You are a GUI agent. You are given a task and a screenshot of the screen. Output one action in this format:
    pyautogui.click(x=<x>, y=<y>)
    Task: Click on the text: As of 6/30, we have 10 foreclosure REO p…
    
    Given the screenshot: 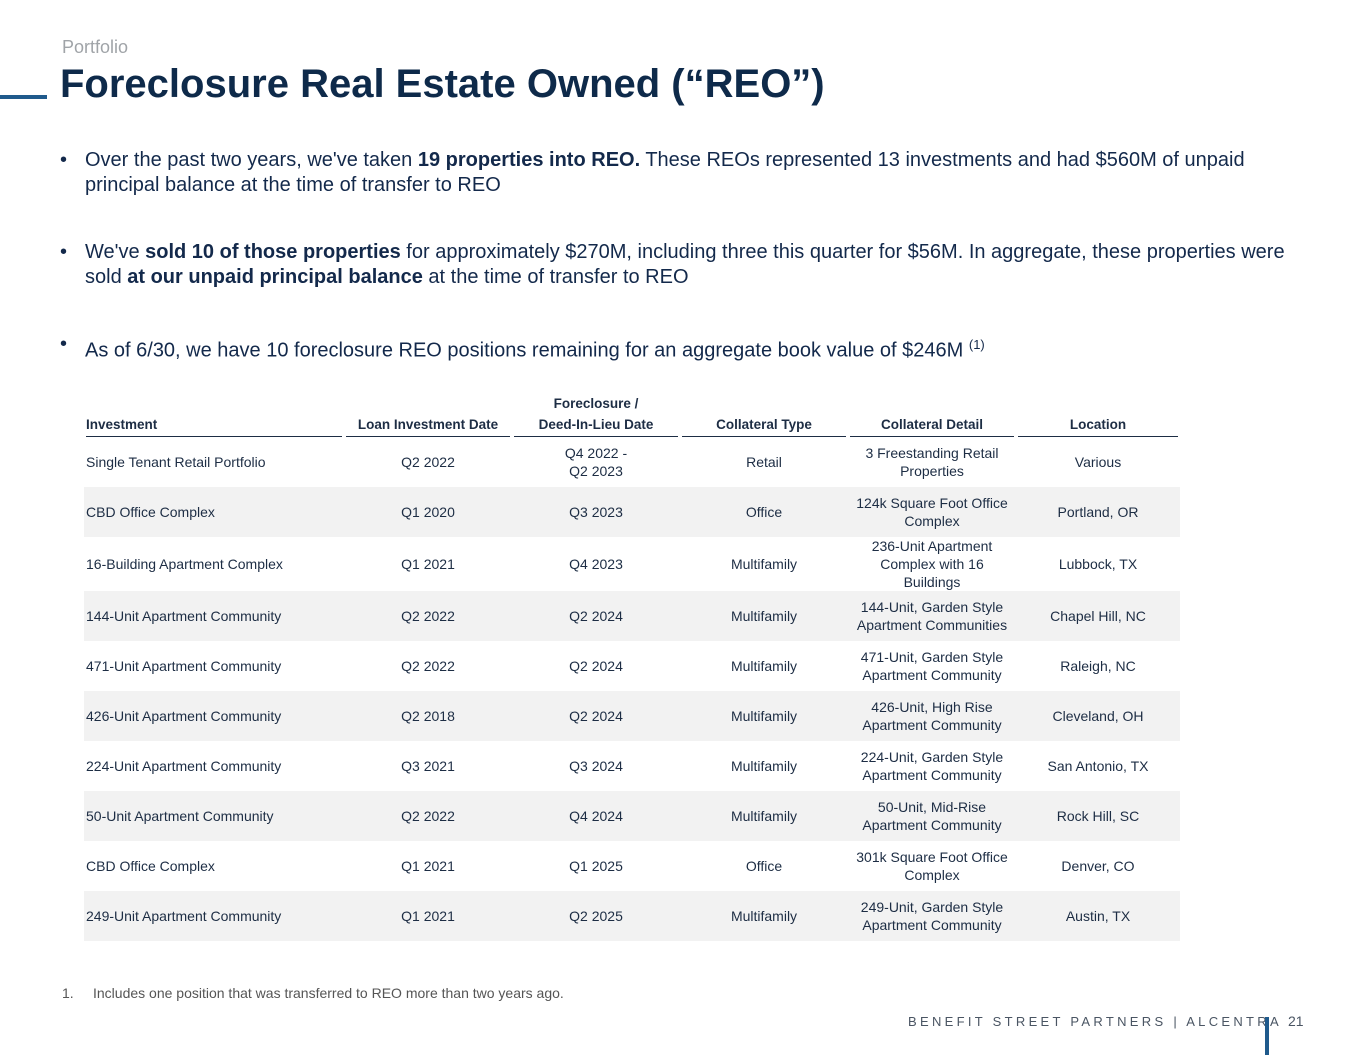 What is the action you would take?
    pyautogui.click(x=527, y=350)
    